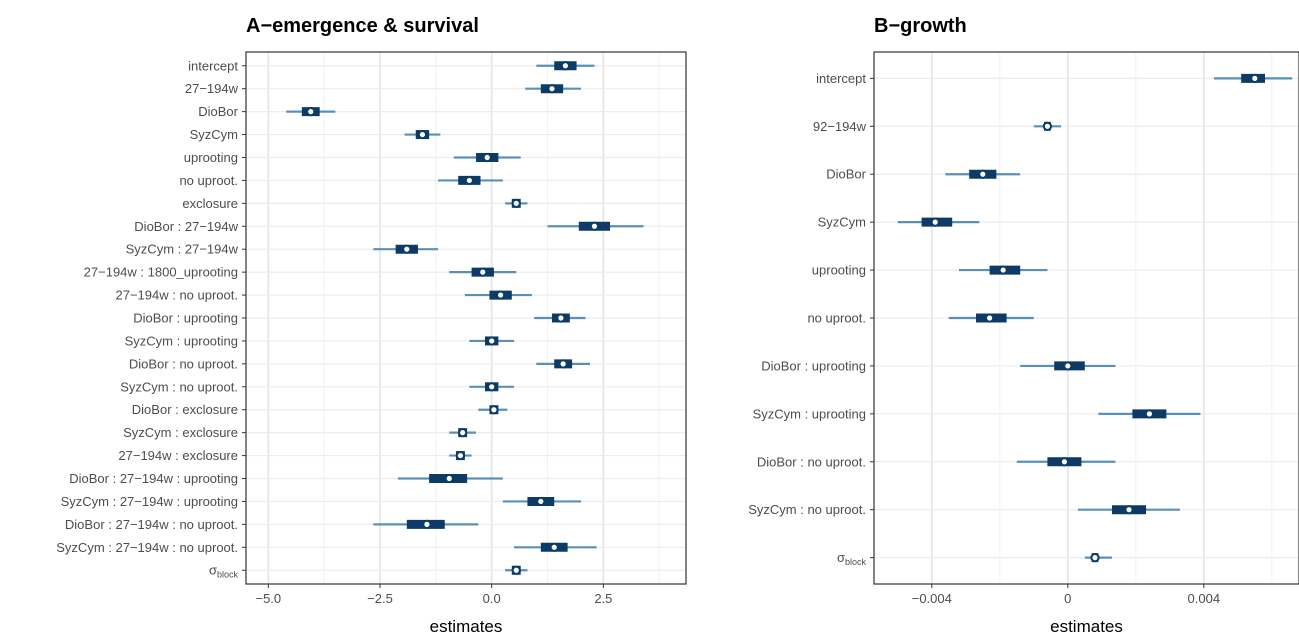  What do you see at coordinates (268, 598) in the screenshot?
I see `x-tick-label: −5.0` at bounding box center [268, 598].